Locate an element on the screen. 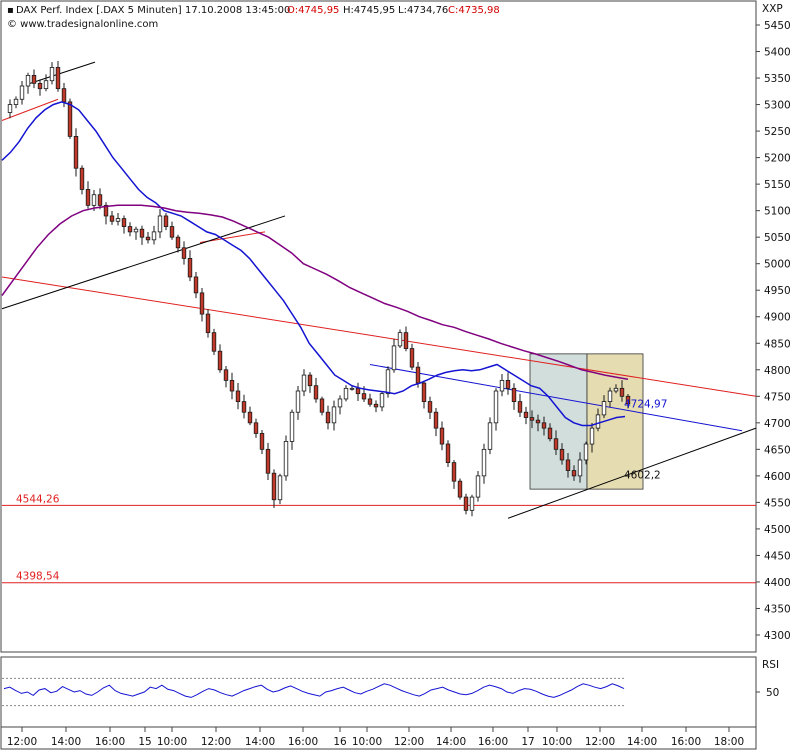 The height and width of the screenshot is (750, 800). header-icon: ▪ is located at coordinates (10, 10).